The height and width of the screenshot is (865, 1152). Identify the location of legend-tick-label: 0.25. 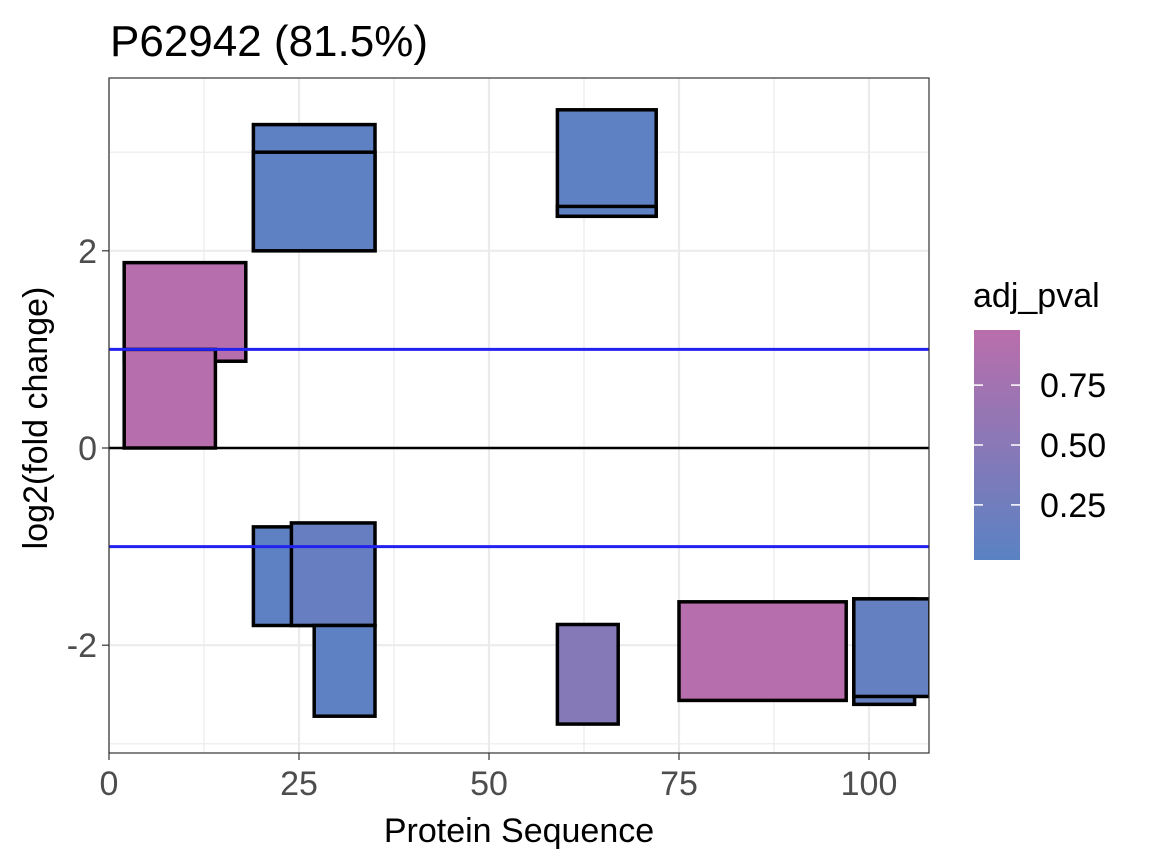
(1073, 506).